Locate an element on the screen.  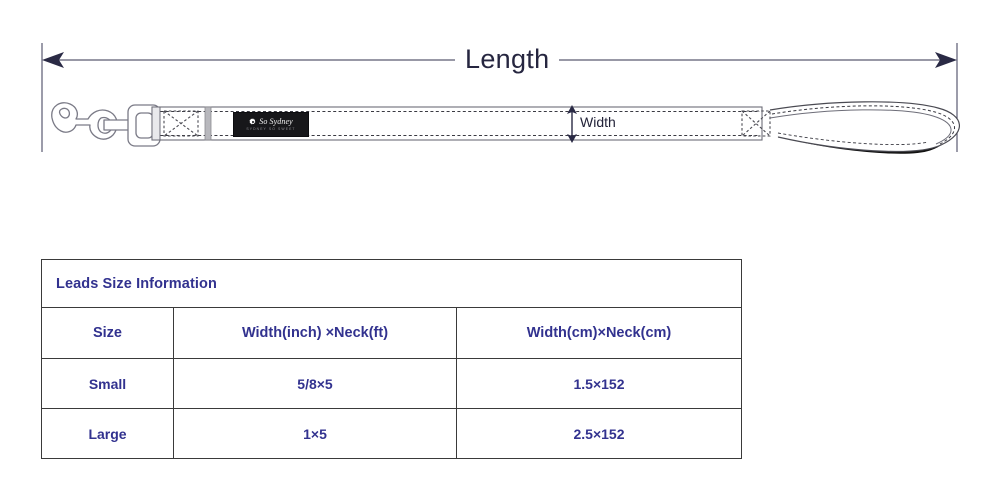
hook-eye is located at coordinates (64, 113).